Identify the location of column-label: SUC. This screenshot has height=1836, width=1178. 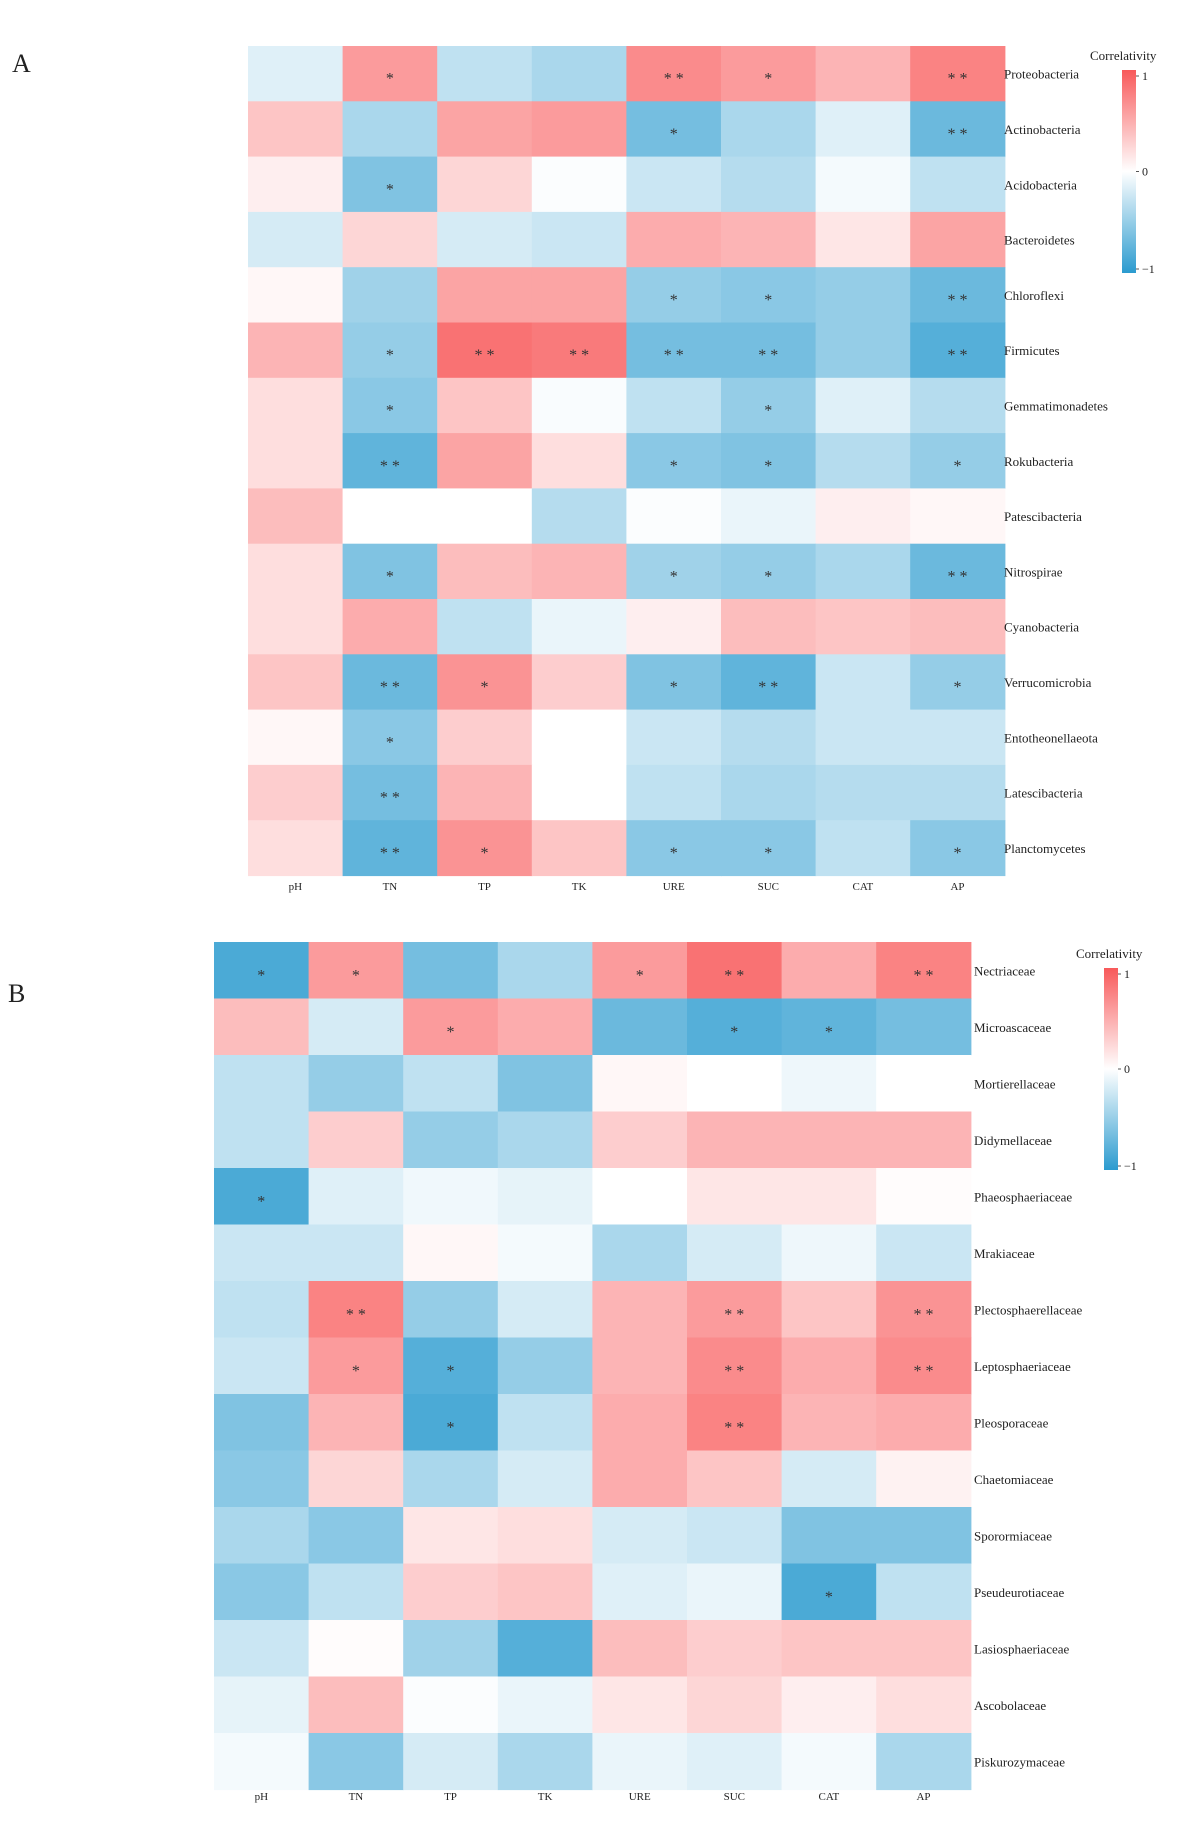
(734, 1797).